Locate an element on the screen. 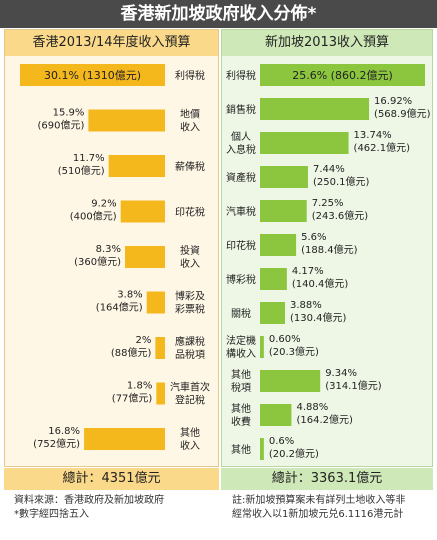 This screenshot has height=540, width=437. hk-pct-label: 15.9% is located at coordinates (69, 113).